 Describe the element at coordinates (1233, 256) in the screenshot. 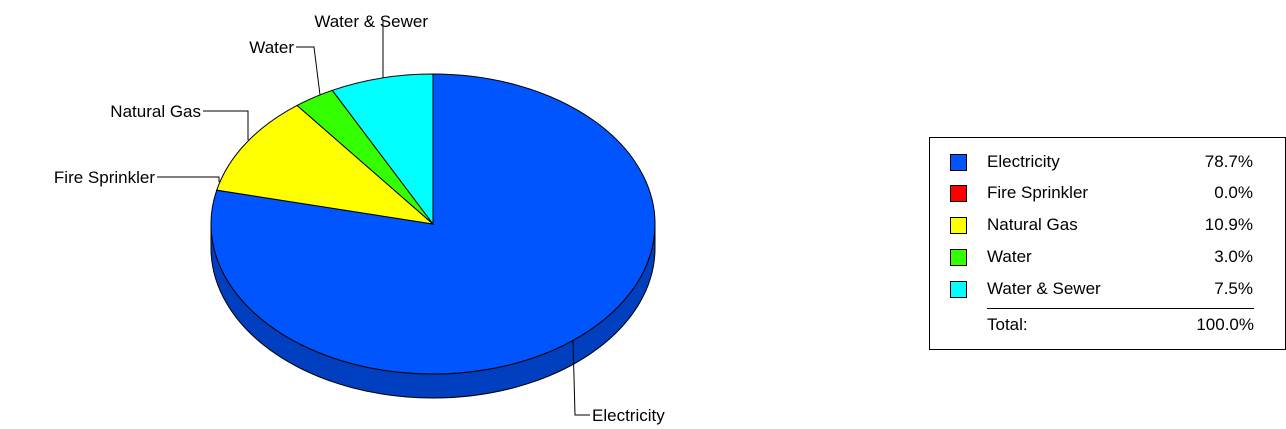

I see `legend-value: 3.0%` at that location.